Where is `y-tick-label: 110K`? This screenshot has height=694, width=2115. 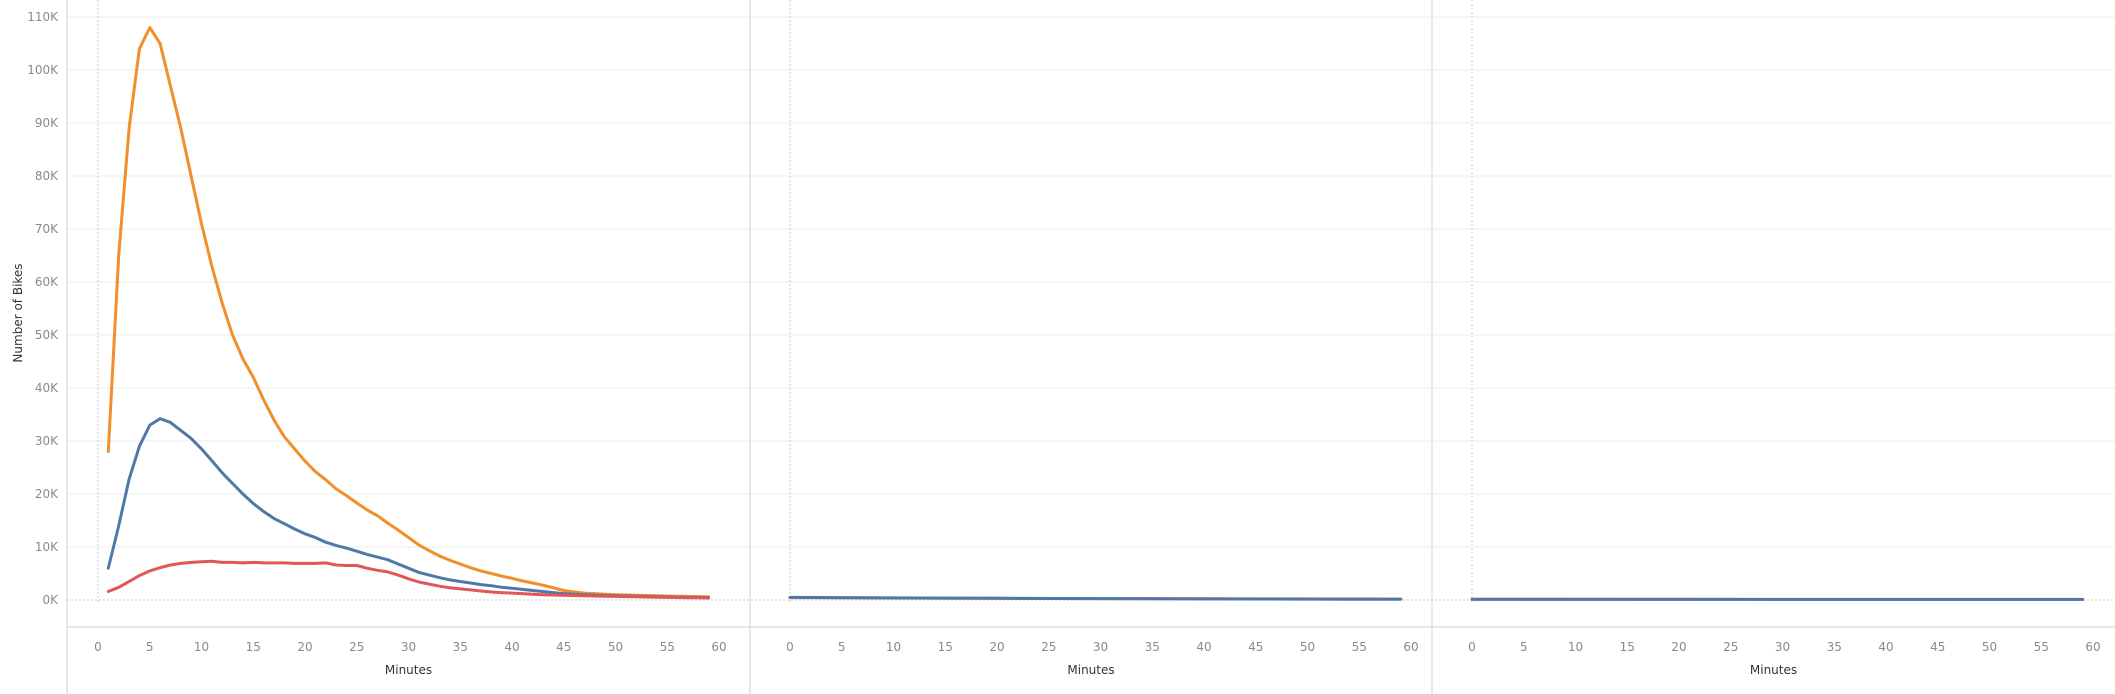 y-tick-label: 110K is located at coordinates (43, 17).